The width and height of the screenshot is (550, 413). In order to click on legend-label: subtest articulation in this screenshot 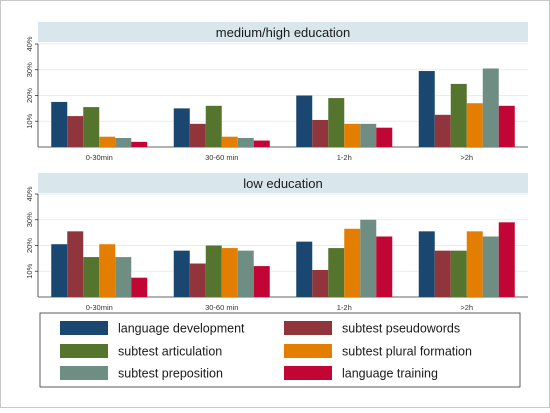, I will do `click(170, 352)`.